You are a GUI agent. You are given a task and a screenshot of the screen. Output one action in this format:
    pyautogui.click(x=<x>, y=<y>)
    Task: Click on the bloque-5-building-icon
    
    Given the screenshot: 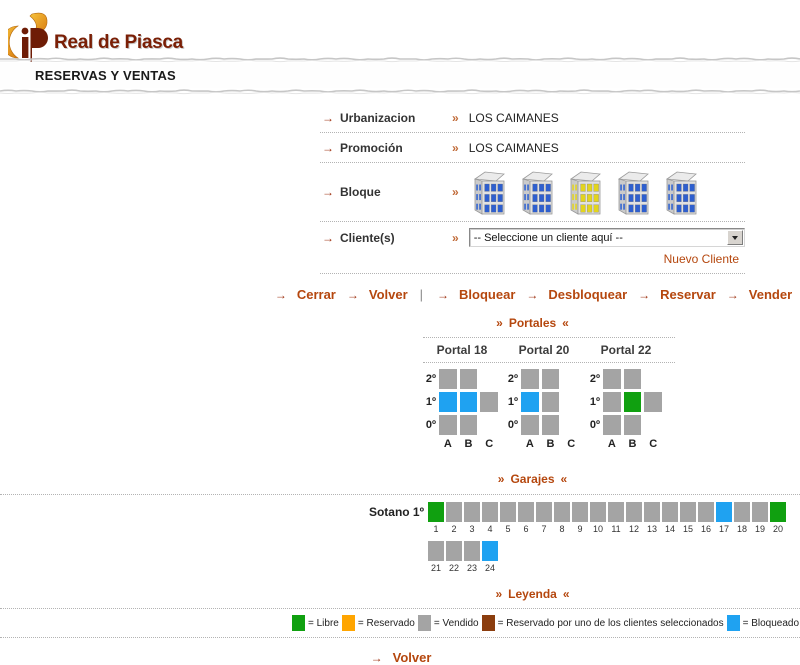 What is the action you would take?
    pyautogui.click(x=680, y=192)
    